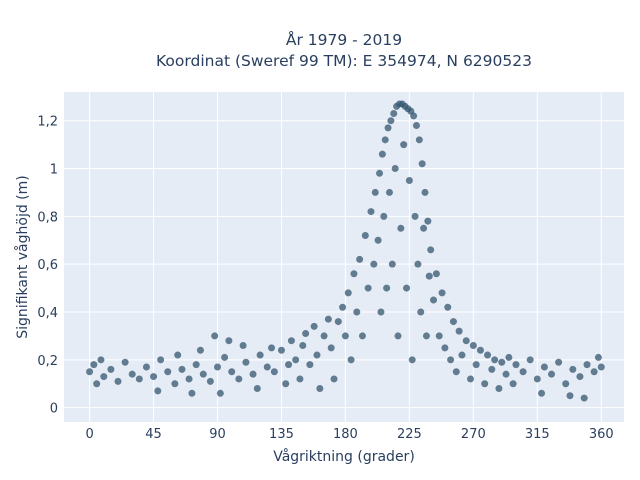  Describe the element at coordinates (22, 256) in the screenshot. I see `y-axis-label: Signifikant våghöjd (m)` at that location.